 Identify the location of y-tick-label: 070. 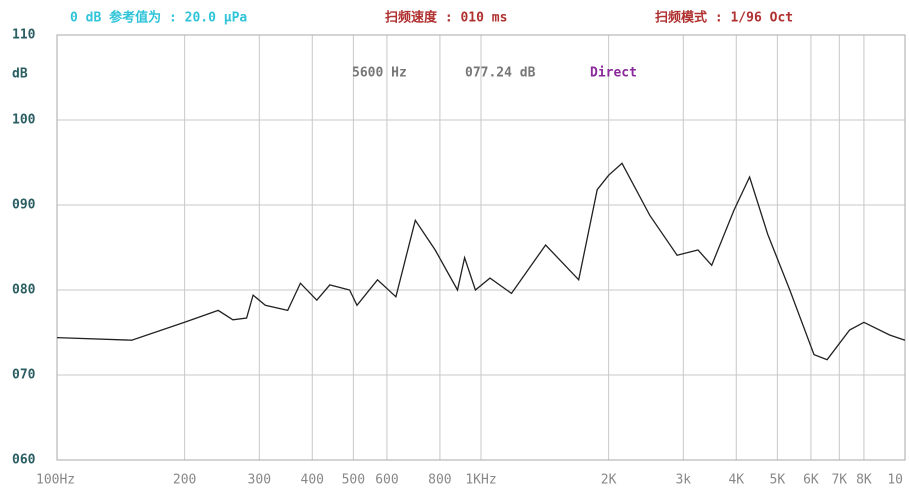
(24, 375).